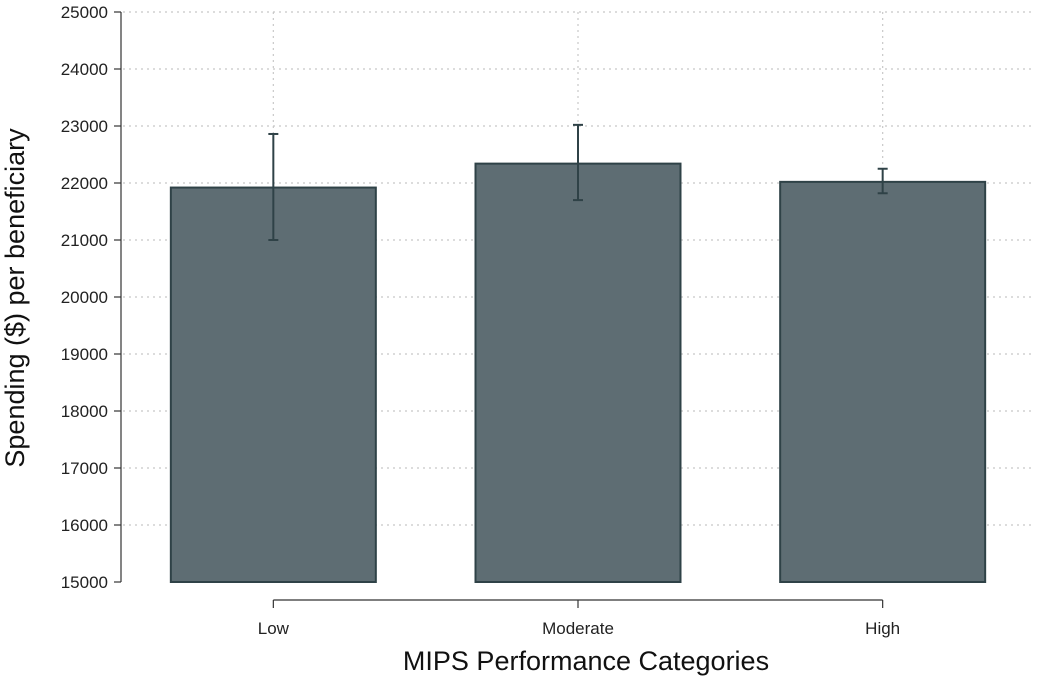  I want to click on error-bars, so click(578, 182).